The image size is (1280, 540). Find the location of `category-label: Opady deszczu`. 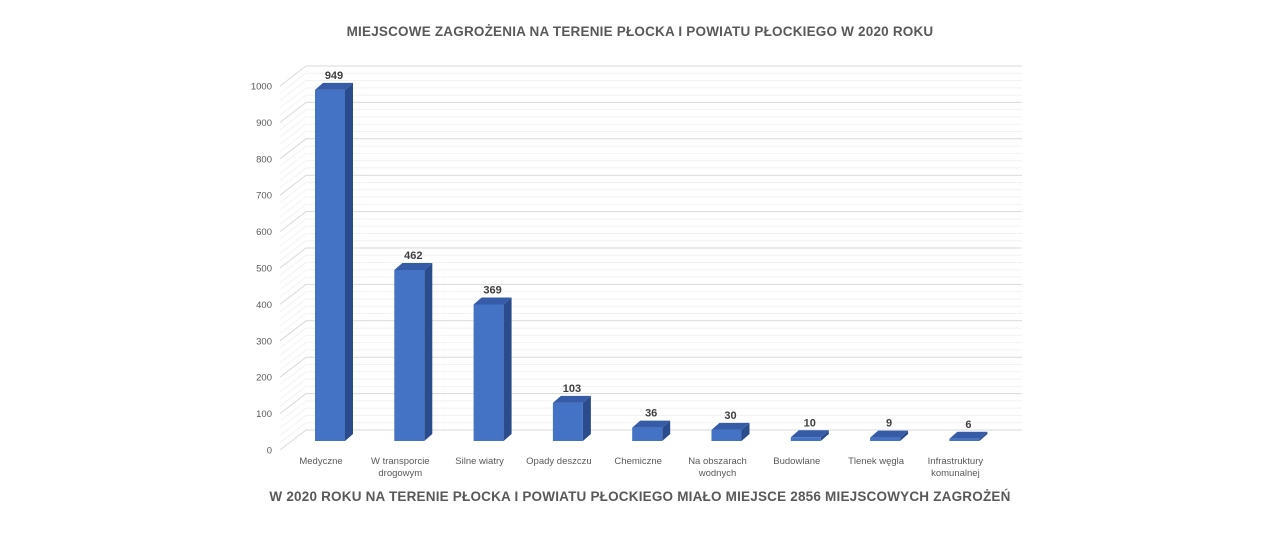

category-label: Opady deszczu is located at coordinates (558, 461).